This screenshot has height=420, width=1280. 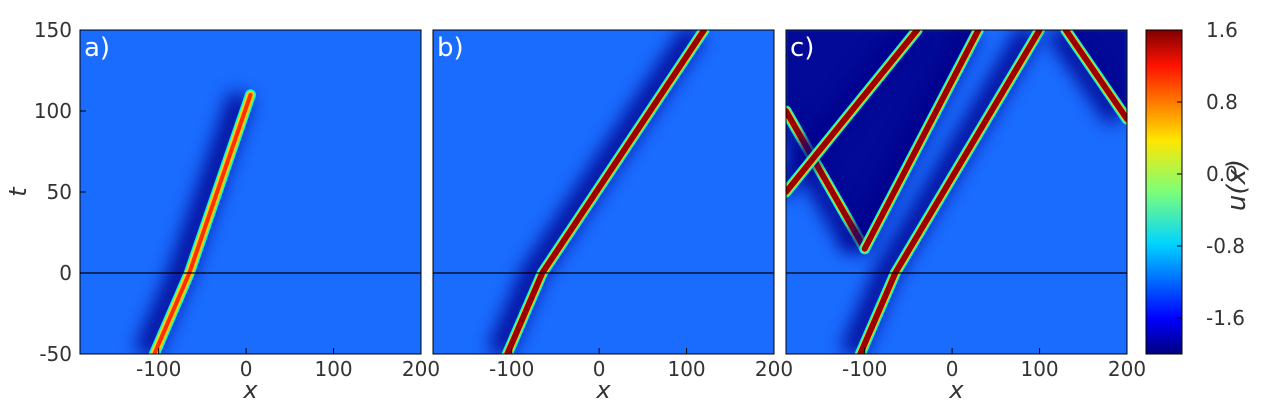 What do you see at coordinates (97, 48) in the screenshot?
I see `panel-label: a)` at bounding box center [97, 48].